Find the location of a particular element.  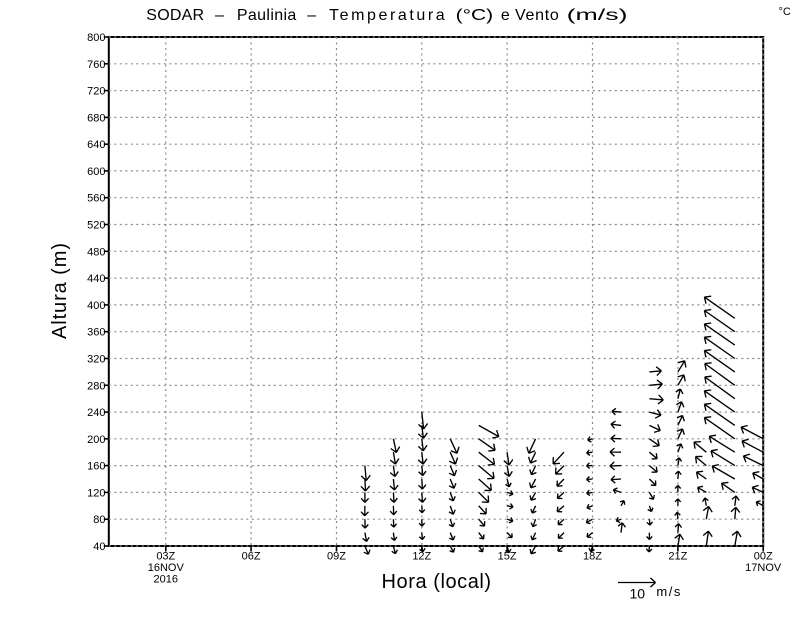

svg-text: 480 is located at coordinates (96, 252).